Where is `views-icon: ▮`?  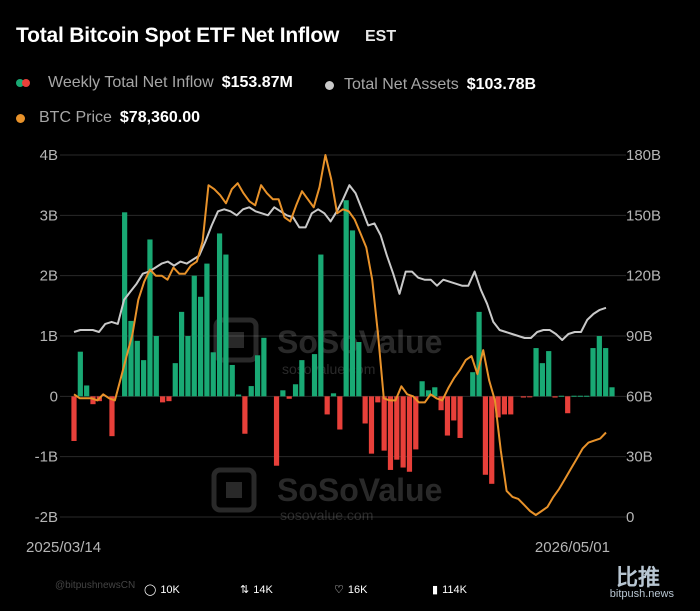 views-icon: ▮ is located at coordinates (435, 590).